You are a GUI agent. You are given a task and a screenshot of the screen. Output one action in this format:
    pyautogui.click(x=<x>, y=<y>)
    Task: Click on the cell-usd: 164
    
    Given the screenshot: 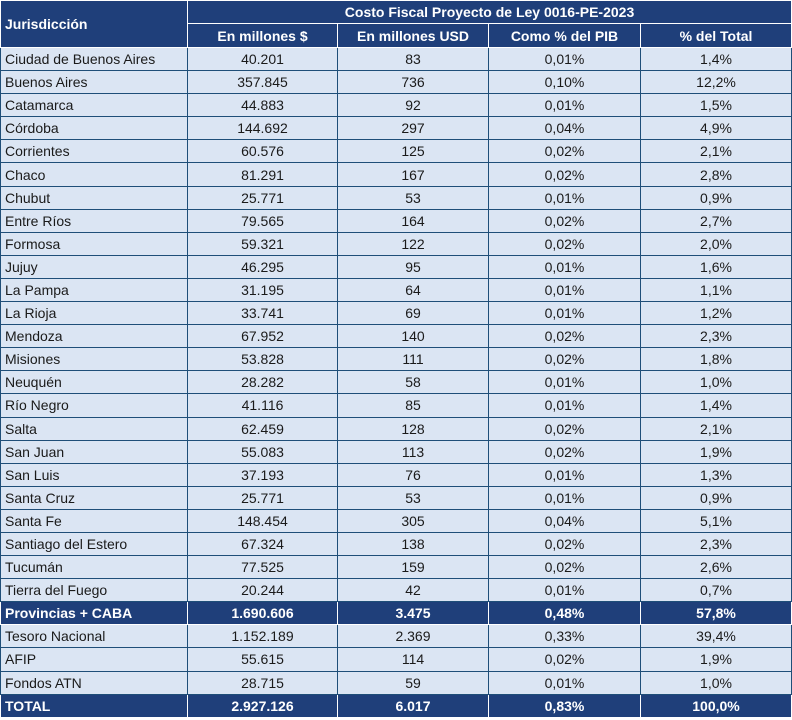 What is the action you would take?
    pyautogui.click(x=413, y=220)
    